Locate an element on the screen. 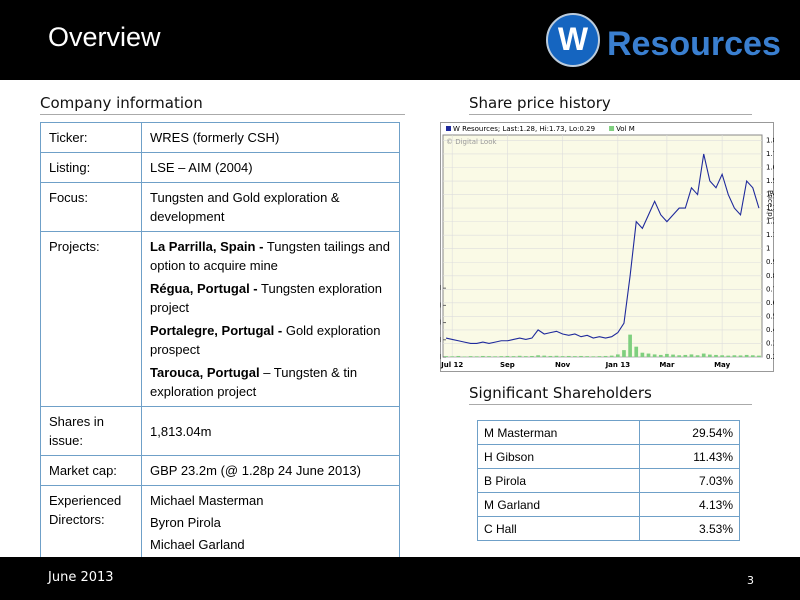  project-text: Tungsten exploration project is located at coordinates (266, 298).